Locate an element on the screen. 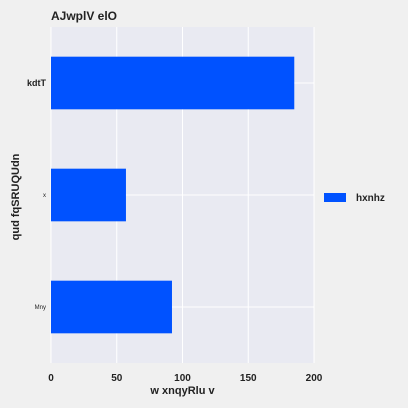 This screenshot has height=408, width=408. chart-title: AJwplV elO is located at coordinates (84, 16).